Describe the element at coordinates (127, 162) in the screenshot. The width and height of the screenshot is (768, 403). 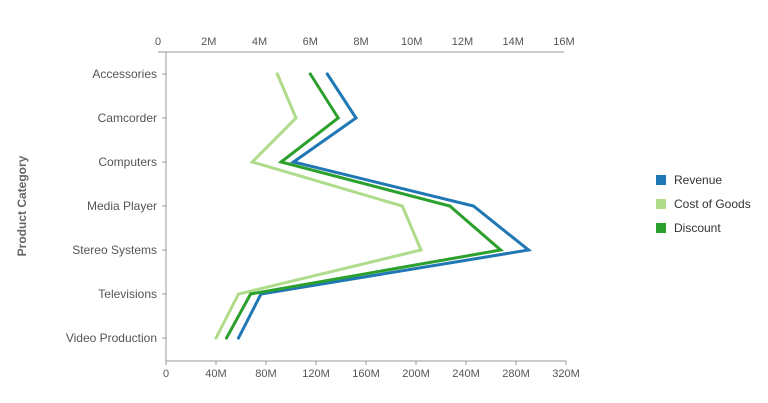
I see `category-label-computers: Computers` at that location.